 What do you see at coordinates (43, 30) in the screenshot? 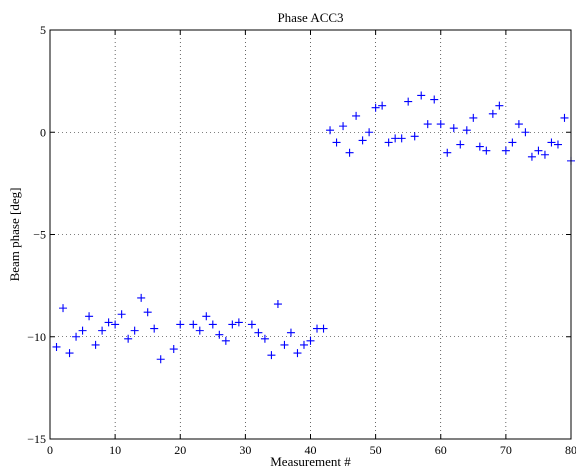
I see `y-tick-label: 5` at bounding box center [43, 30].